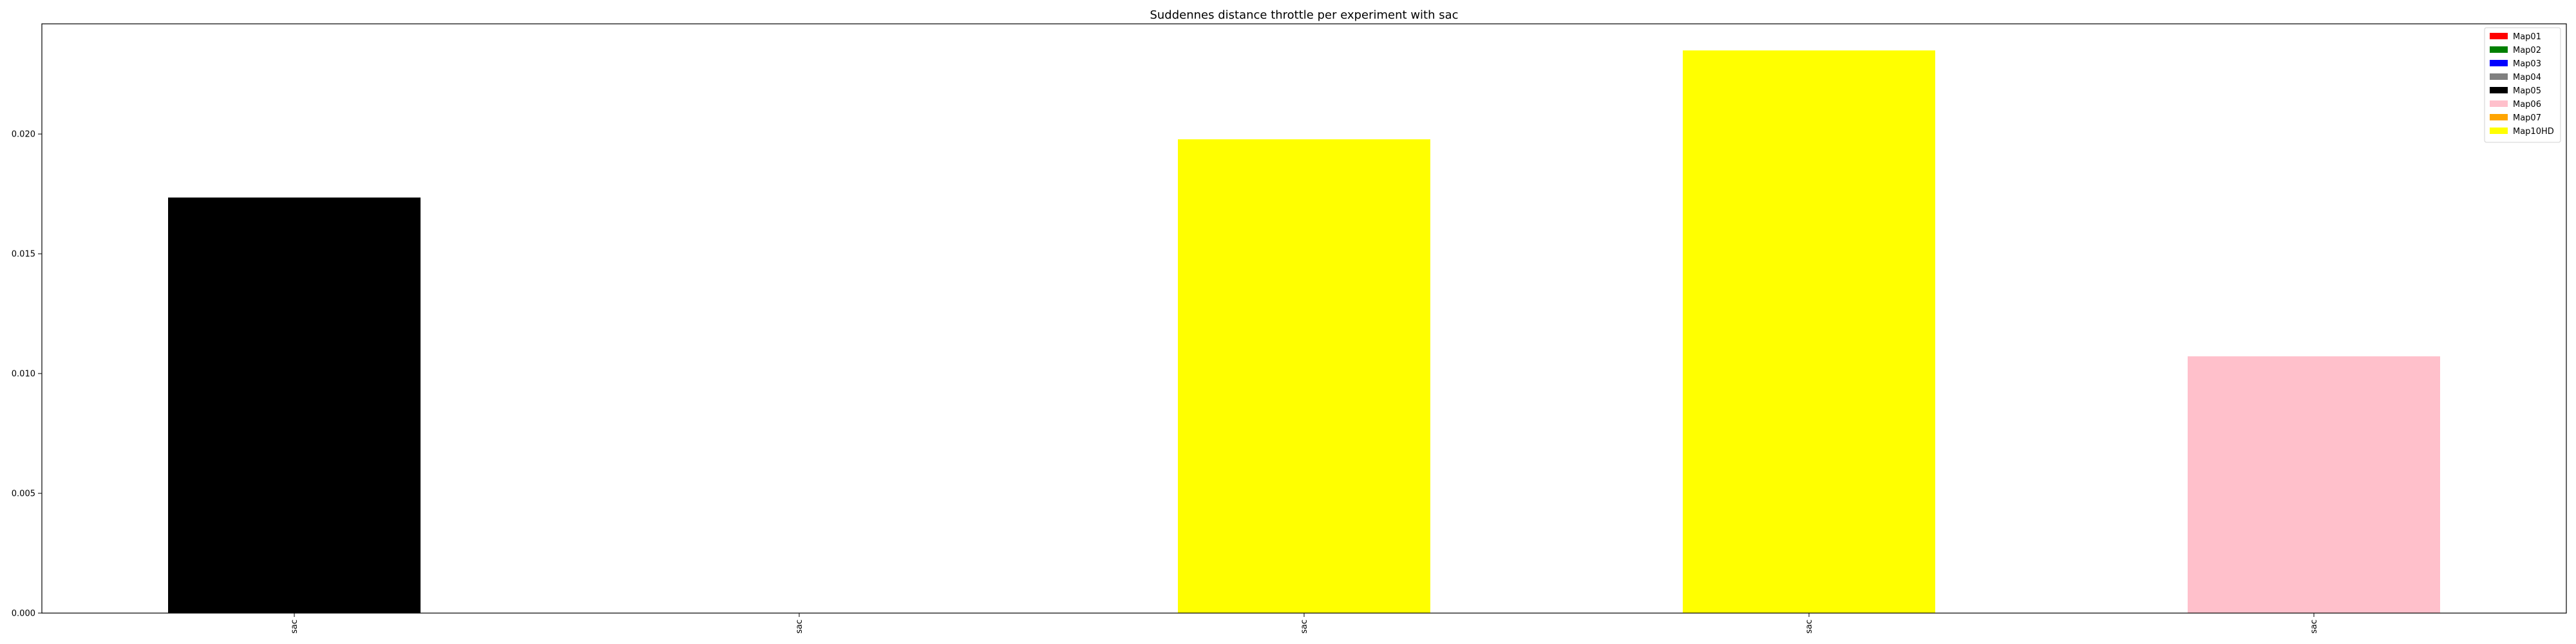 The width and height of the screenshot is (2576, 644). What do you see at coordinates (2533, 132) in the screenshot?
I see `legend-label: Map10HD` at bounding box center [2533, 132].